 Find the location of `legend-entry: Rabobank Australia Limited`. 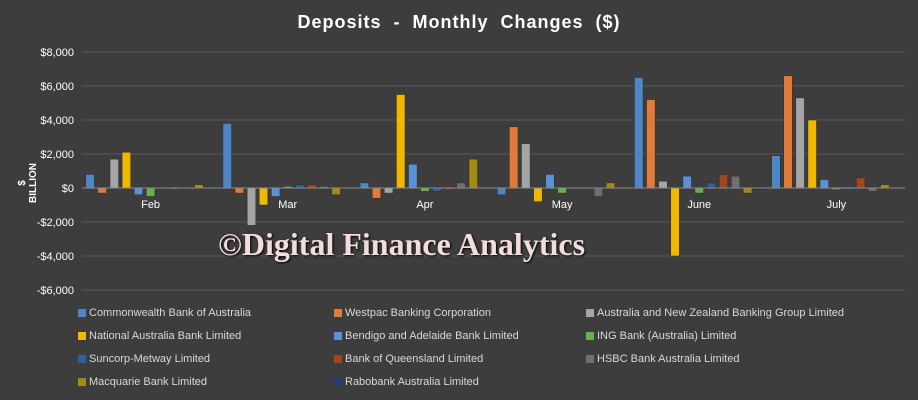

legend-entry: Rabobank Australia Limited is located at coordinates (460, 381).